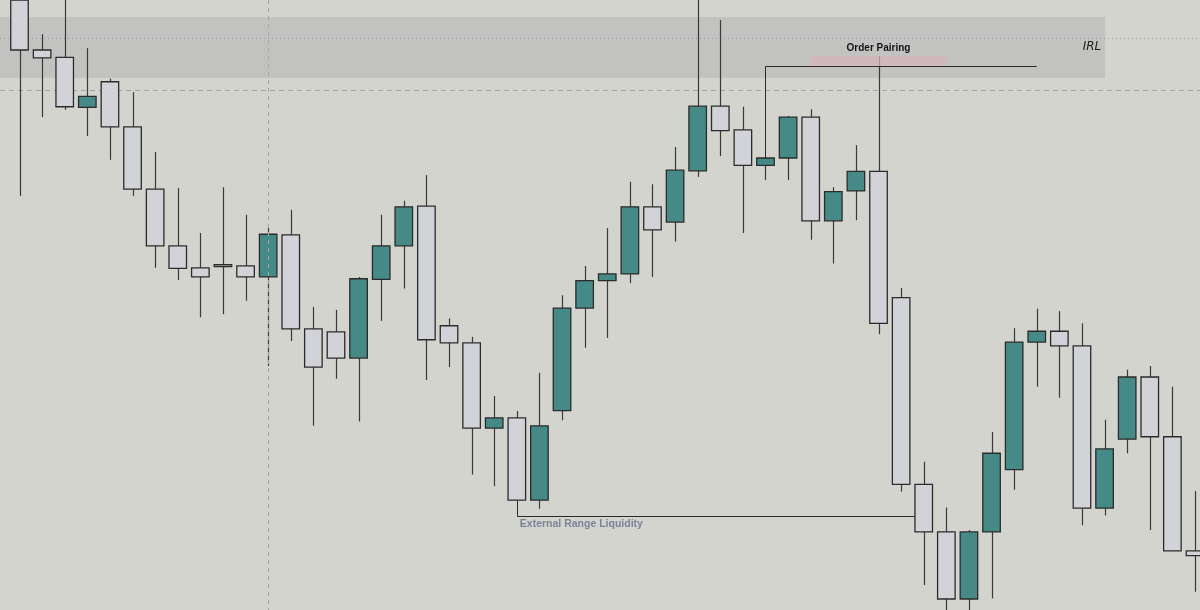 The height and width of the screenshot is (610, 1200). Describe the element at coordinates (878, 47) in the screenshot. I see `annotation: Order Pairing` at that location.